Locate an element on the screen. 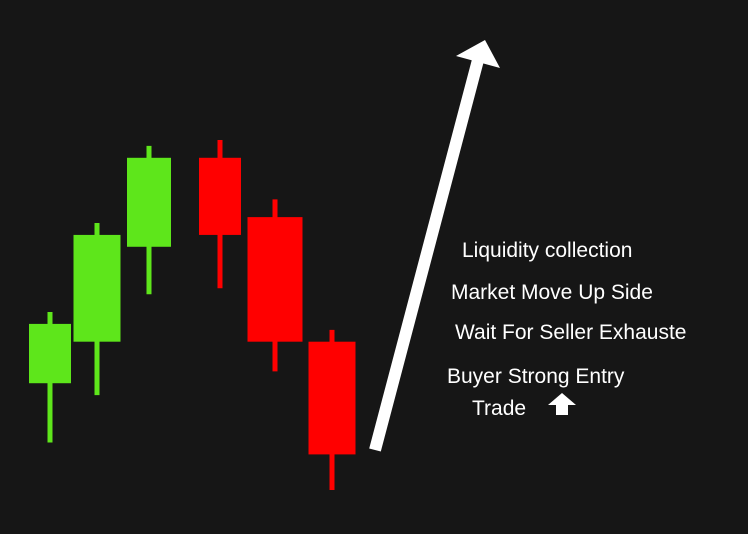 The width and height of the screenshot is (748, 534). trend-arrow is located at coordinates (434, 246).